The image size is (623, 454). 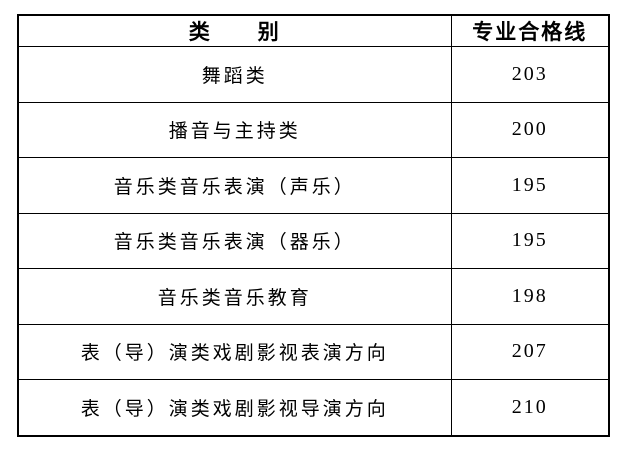 I want to click on table-header-row: 类 别 专业合格线, so click(x=313, y=30).